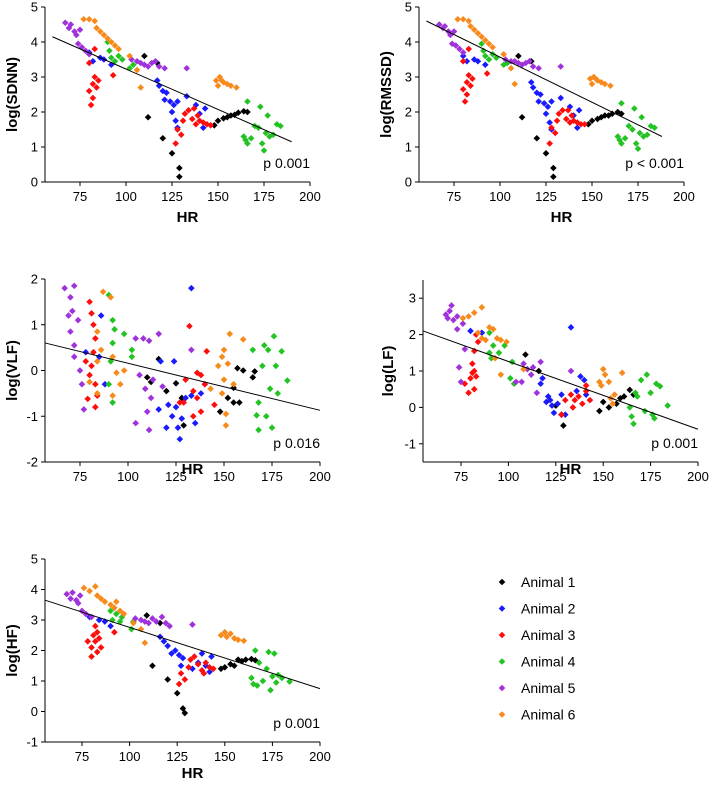 This screenshot has width=709, height=791. Describe the element at coordinates (408, 7) in the screenshot. I see `y-tick-label: 5` at that location.